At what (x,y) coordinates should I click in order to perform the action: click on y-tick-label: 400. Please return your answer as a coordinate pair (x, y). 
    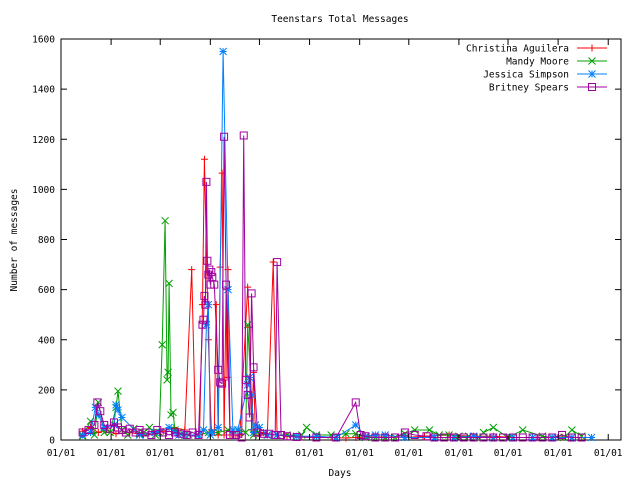
    Looking at the image, I should click on (46, 340).